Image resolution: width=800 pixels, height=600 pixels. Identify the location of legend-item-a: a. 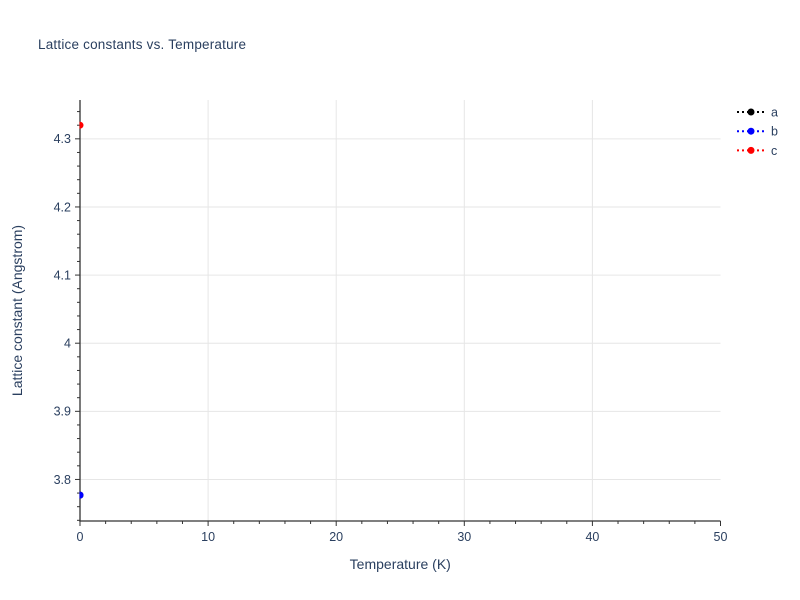
(757, 112).